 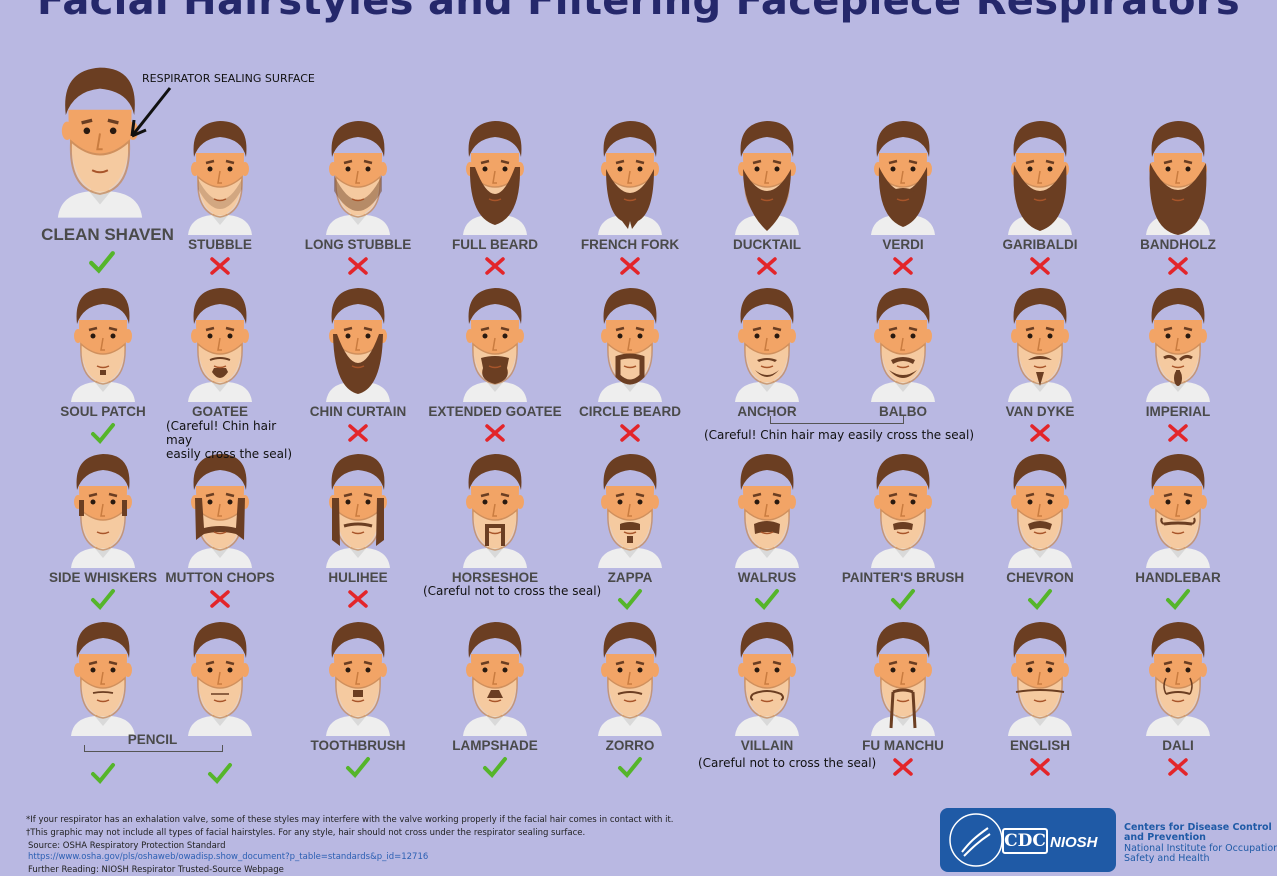 What do you see at coordinates (630, 677) in the screenshot?
I see `zorro-face-icon` at bounding box center [630, 677].